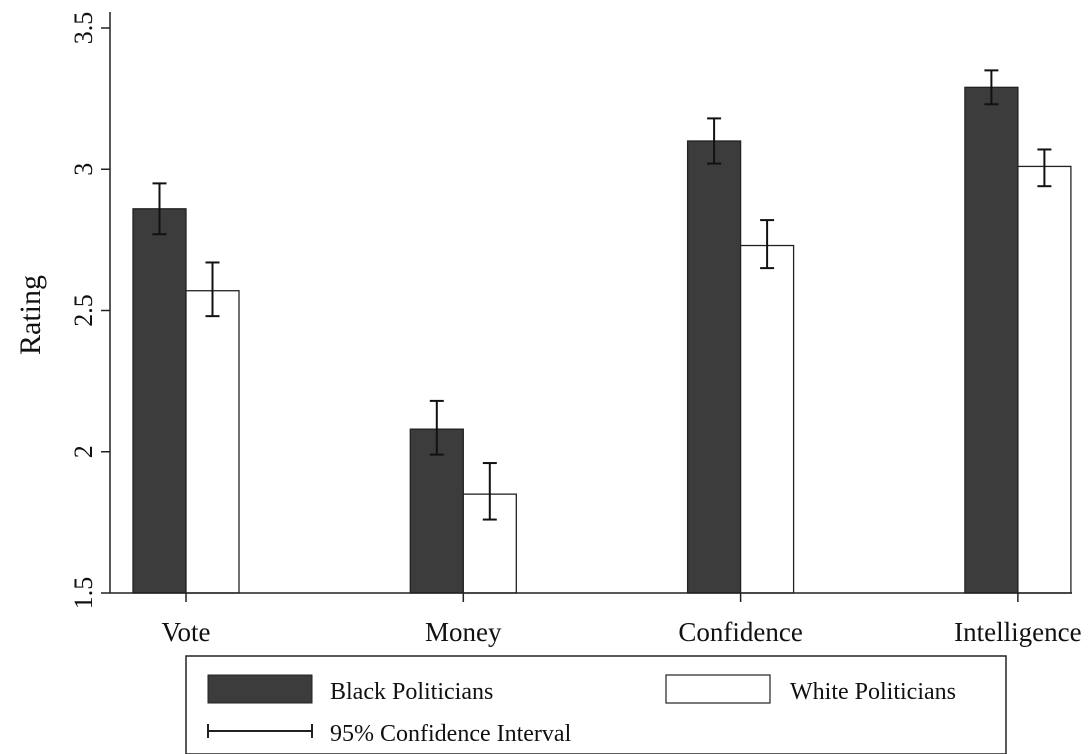 The width and height of the screenshot is (1091, 754). What do you see at coordinates (621, 620) in the screenshot?
I see `x-ticks: Vote Money Confidence Intelligence` at bounding box center [621, 620].